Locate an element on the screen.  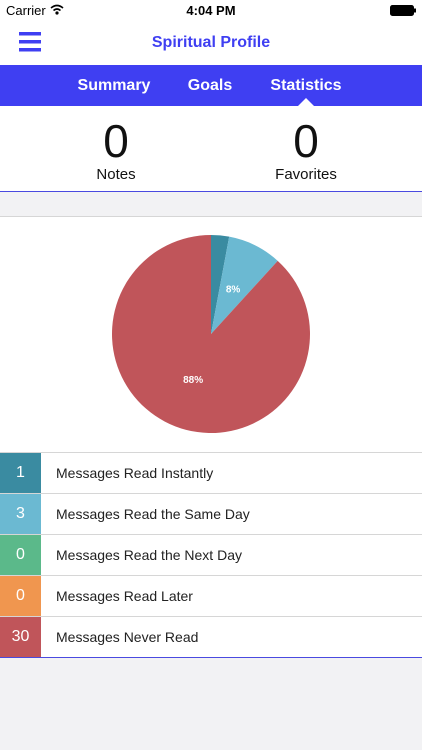
count-box: 0 Favorites is located at coordinates (306, 144).